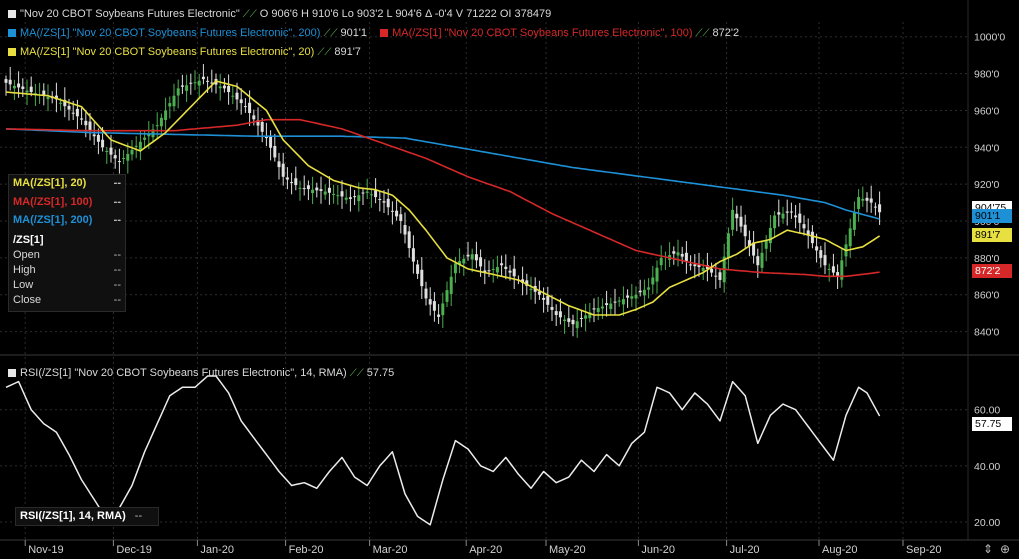 This screenshot has height=559, width=1019. What do you see at coordinates (12, 373) in the screenshot?
I see `rsi-swatch` at bounding box center [12, 373].